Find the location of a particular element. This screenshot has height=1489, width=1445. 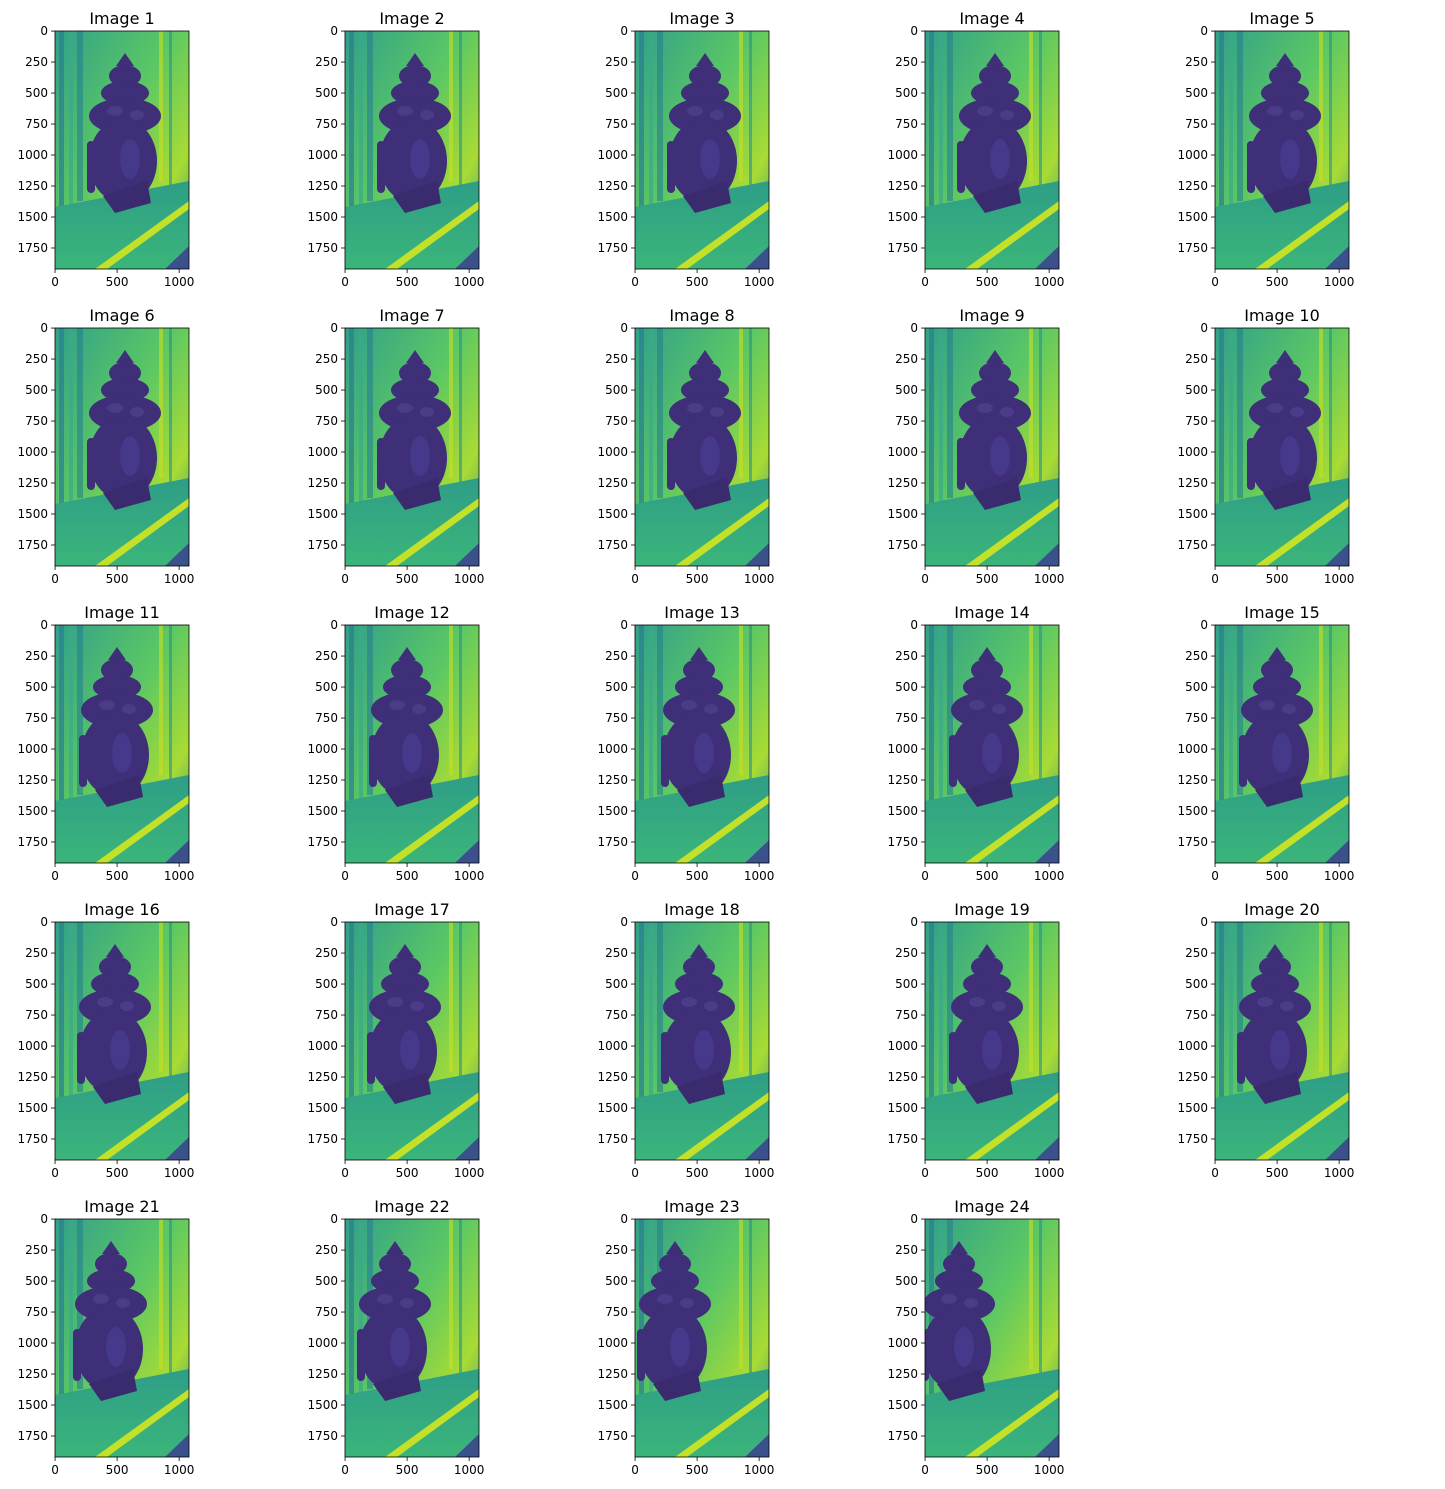

subplot-title: Image 4 is located at coordinates (991, 18).